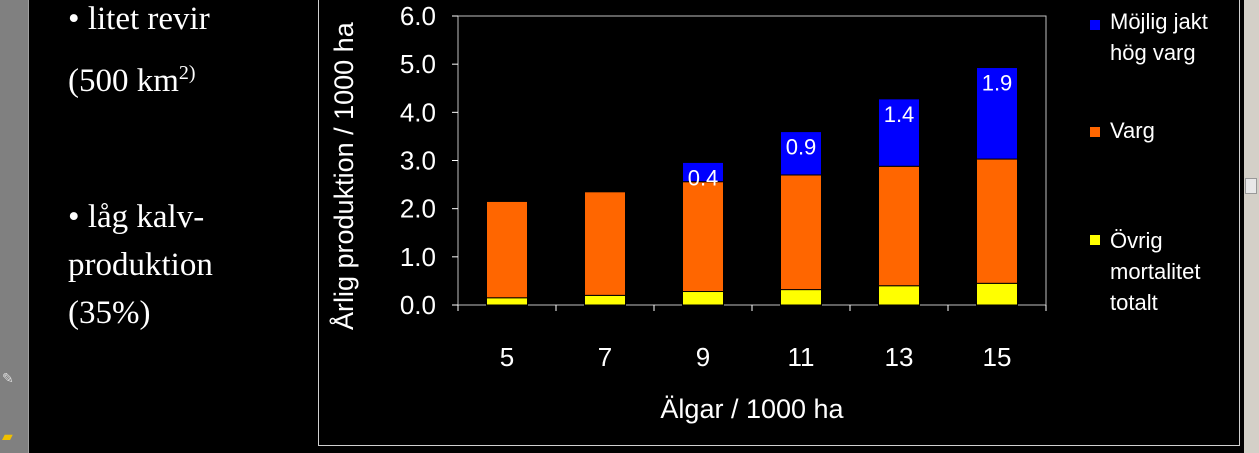 The height and width of the screenshot is (453, 1259). I want to click on paperclip-icon: ✎, so click(8, 378).